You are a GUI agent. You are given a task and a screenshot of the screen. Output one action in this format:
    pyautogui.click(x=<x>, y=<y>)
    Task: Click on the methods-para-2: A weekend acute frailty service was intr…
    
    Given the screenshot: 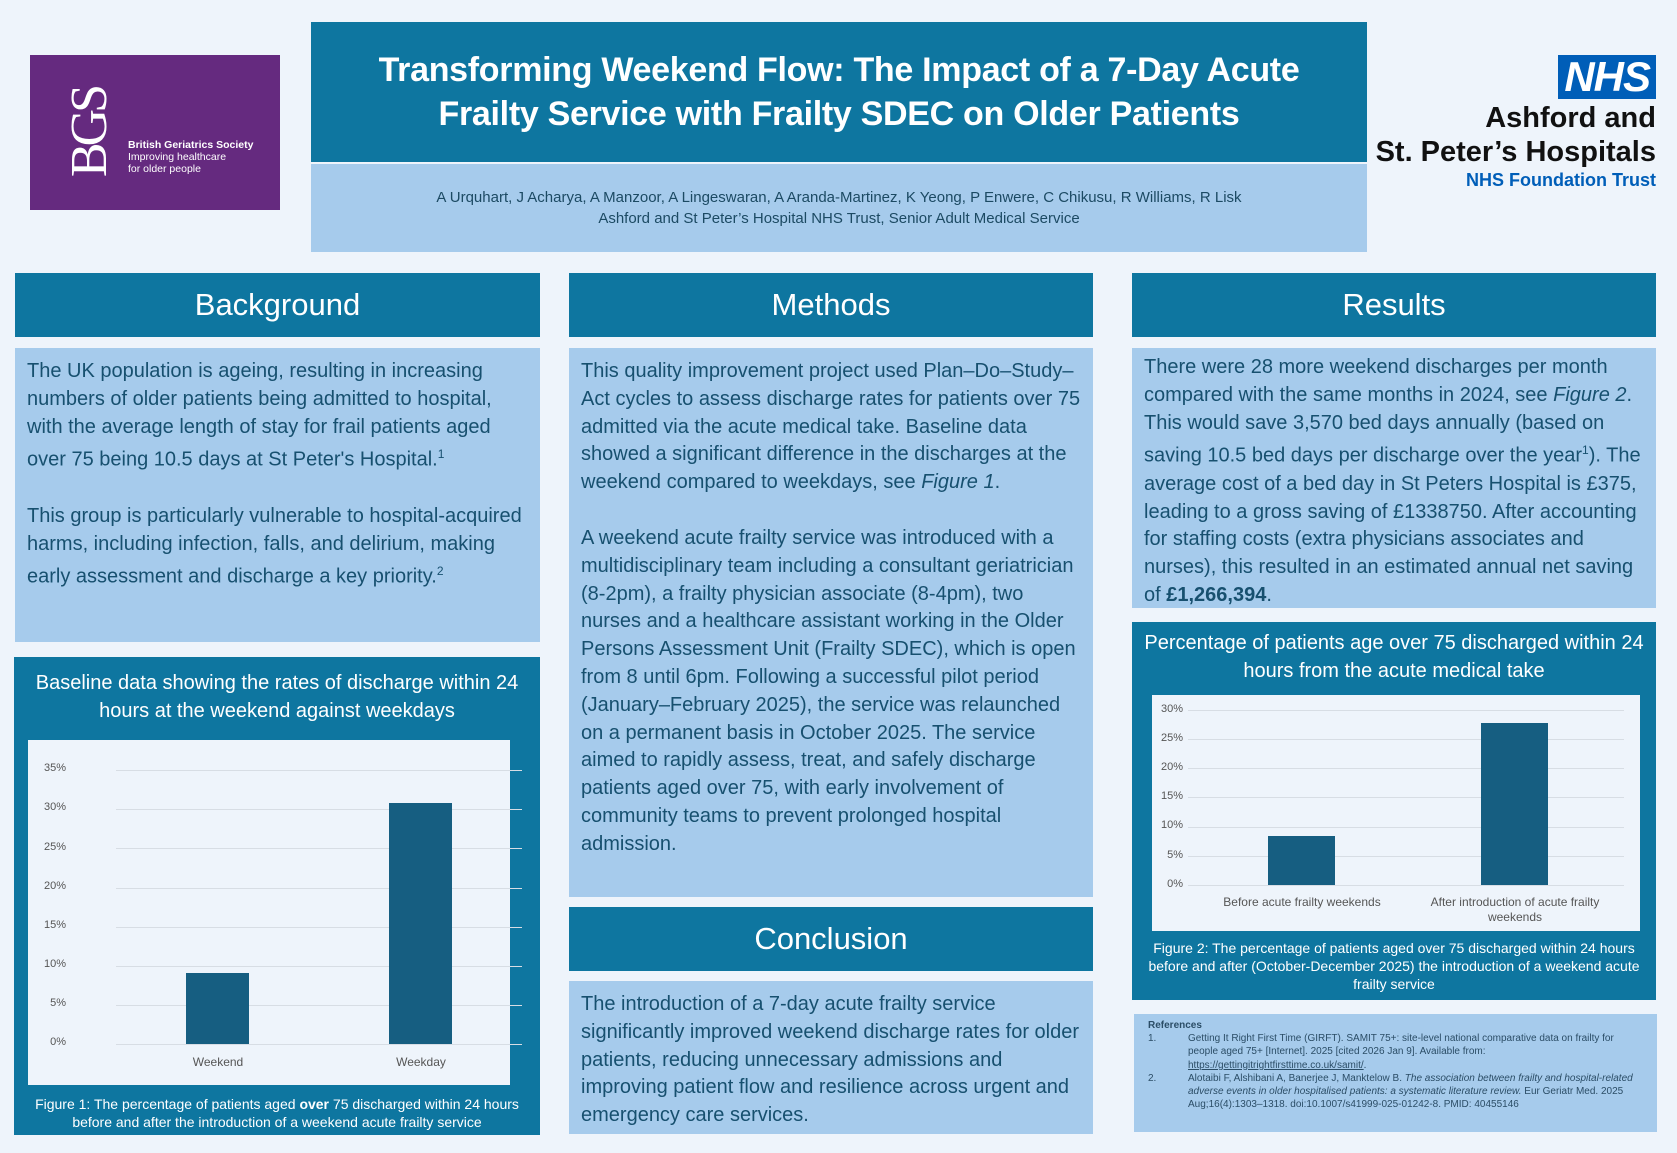 What is the action you would take?
    pyautogui.click(x=828, y=690)
    